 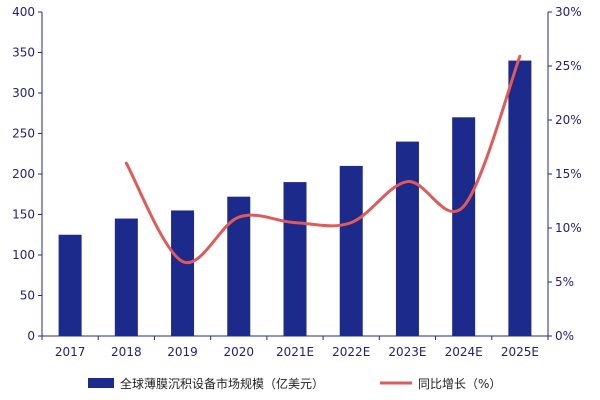 What do you see at coordinates (101, 383) in the screenshot?
I see `legend-swatch-bars` at bounding box center [101, 383].